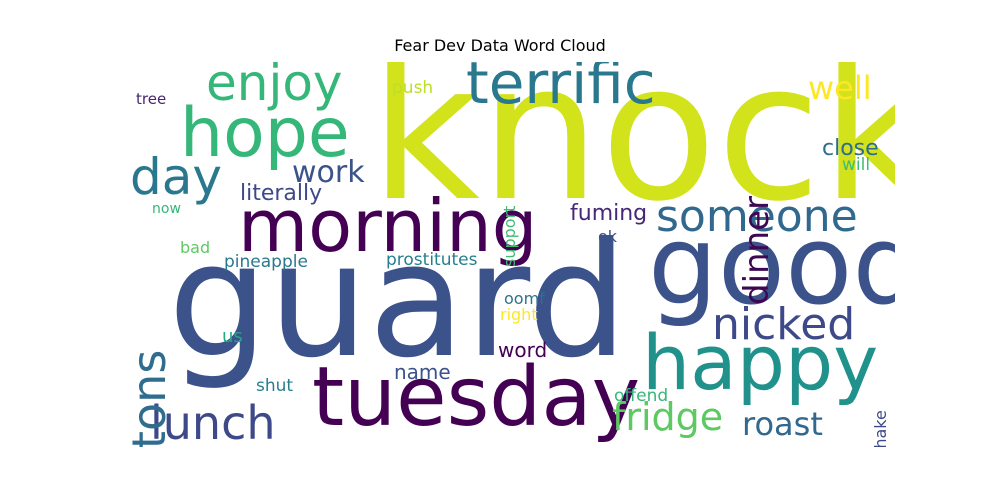  I want to click on chart-title: Fear Dev Data Word Cloud, so click(500, 45).